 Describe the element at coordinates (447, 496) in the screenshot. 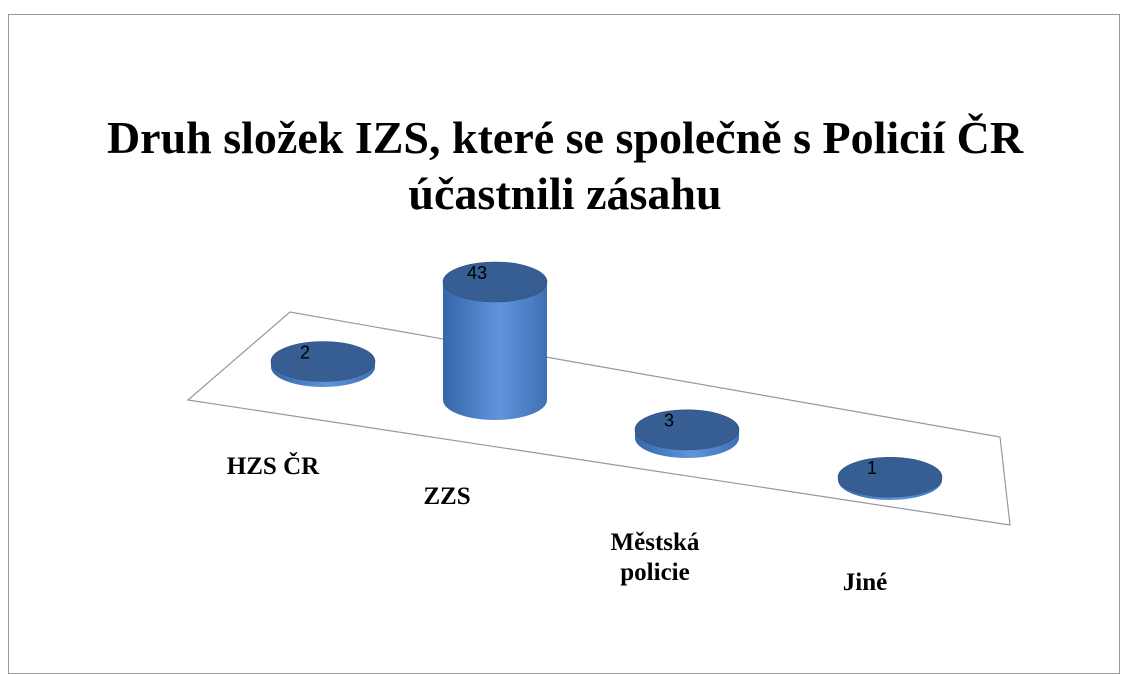

I see `category-label: ZZS` at that location.